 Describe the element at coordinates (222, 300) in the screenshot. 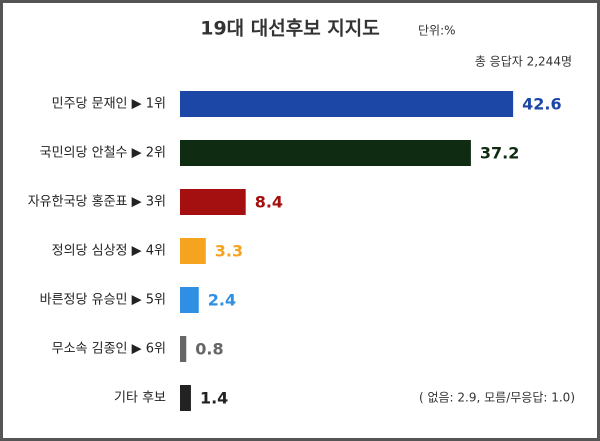

I see `value-label: 2.4` at that location.